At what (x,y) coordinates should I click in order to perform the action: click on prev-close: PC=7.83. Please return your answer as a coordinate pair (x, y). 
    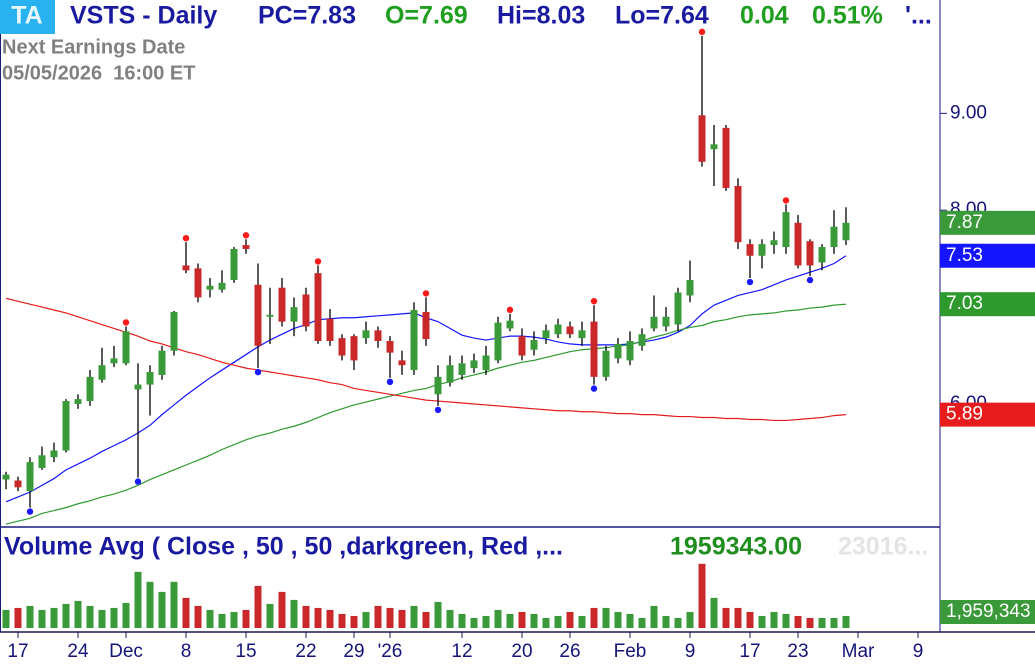
    Looking at the image, I should click on (307, 16).